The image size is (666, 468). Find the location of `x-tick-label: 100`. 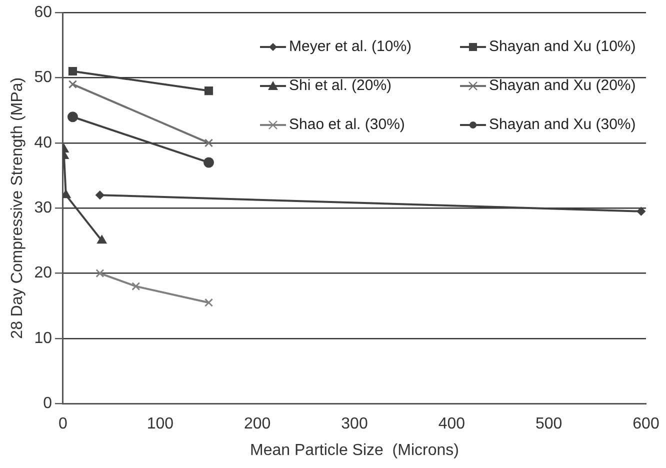

x-tick-label: 100 is located at coordinates (160, 424).